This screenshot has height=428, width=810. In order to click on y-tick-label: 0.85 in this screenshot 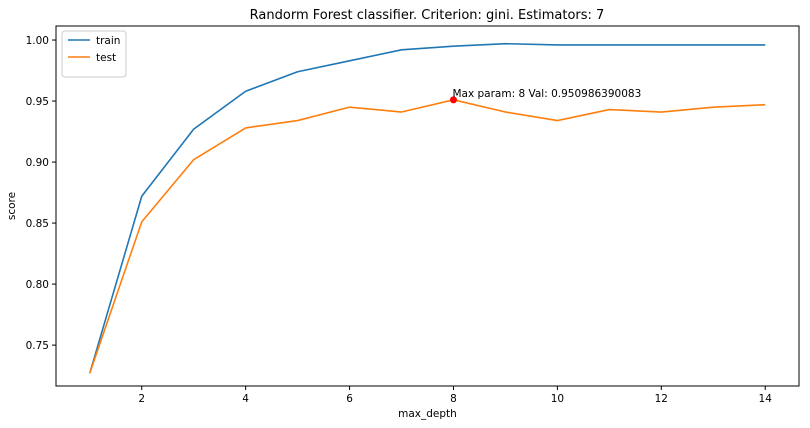, I will do `click(37, 224)`.